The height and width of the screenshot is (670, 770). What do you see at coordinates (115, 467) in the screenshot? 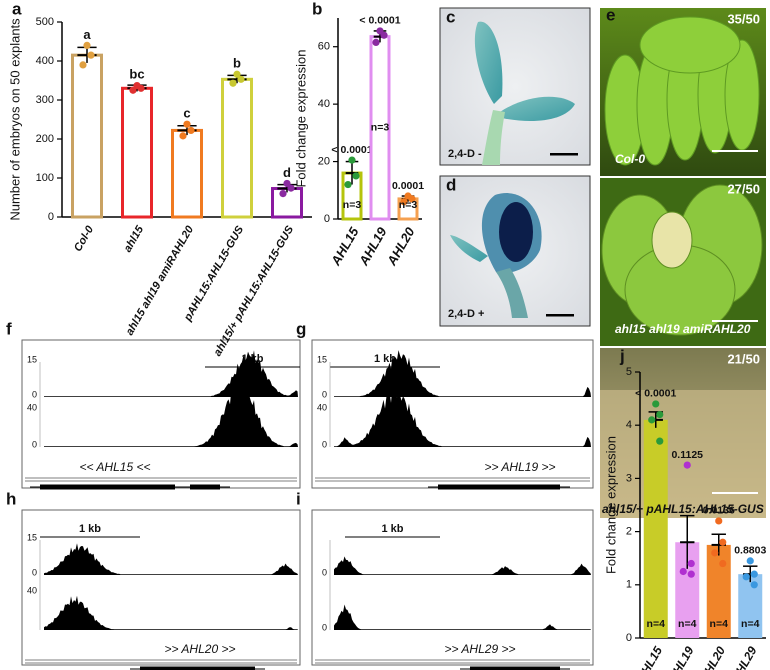
I see `gene-label: << AHL15 <<` at bounding box center [115, 467].